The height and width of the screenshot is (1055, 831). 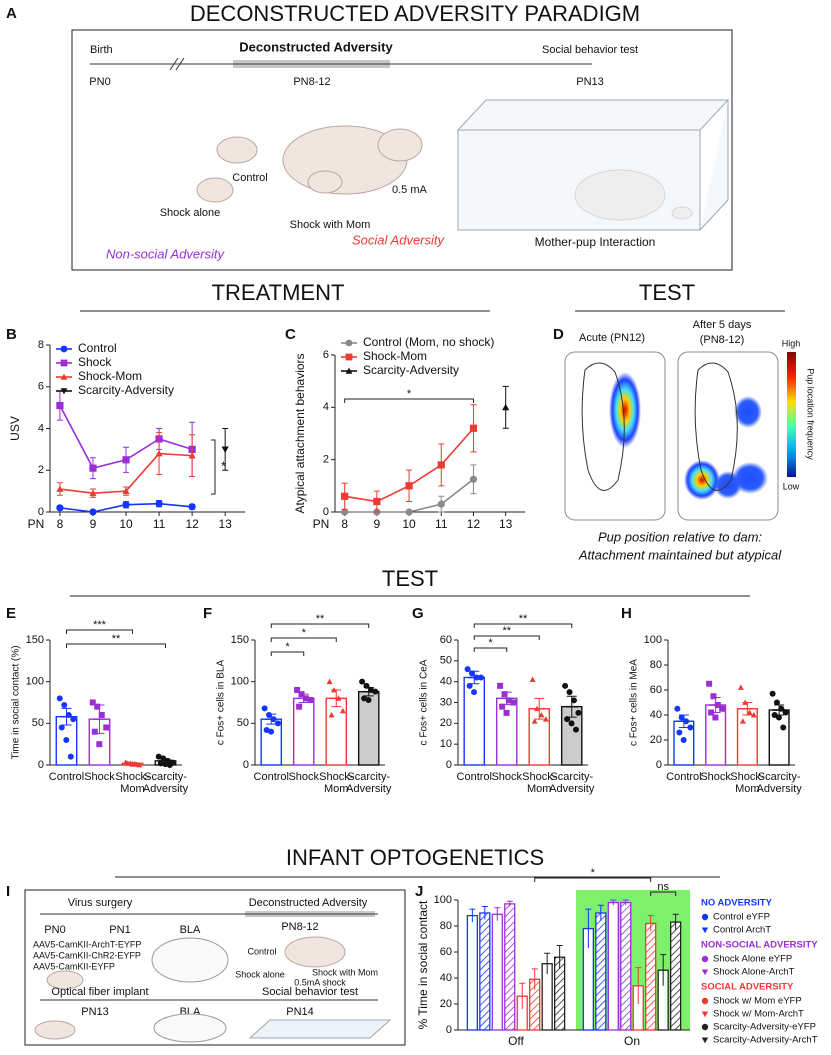 What do you see at coordinates (428, 342) in the screenshot?
I see `legend-label: Control (Mom, no shock)` at bounding box center [428, 342].